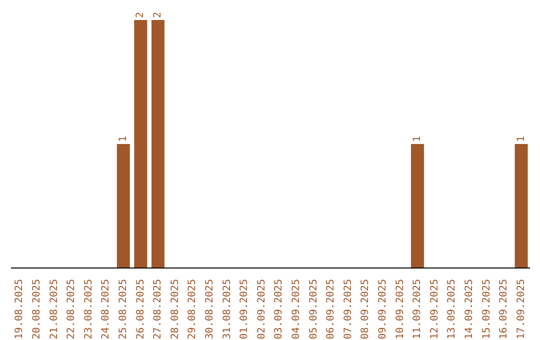 The width and height of the screenshot is (540, 340). Describe the element at coordinates (348, 309) in the screenshot. I see `x-tick-label: 07.09.2025` at that location.